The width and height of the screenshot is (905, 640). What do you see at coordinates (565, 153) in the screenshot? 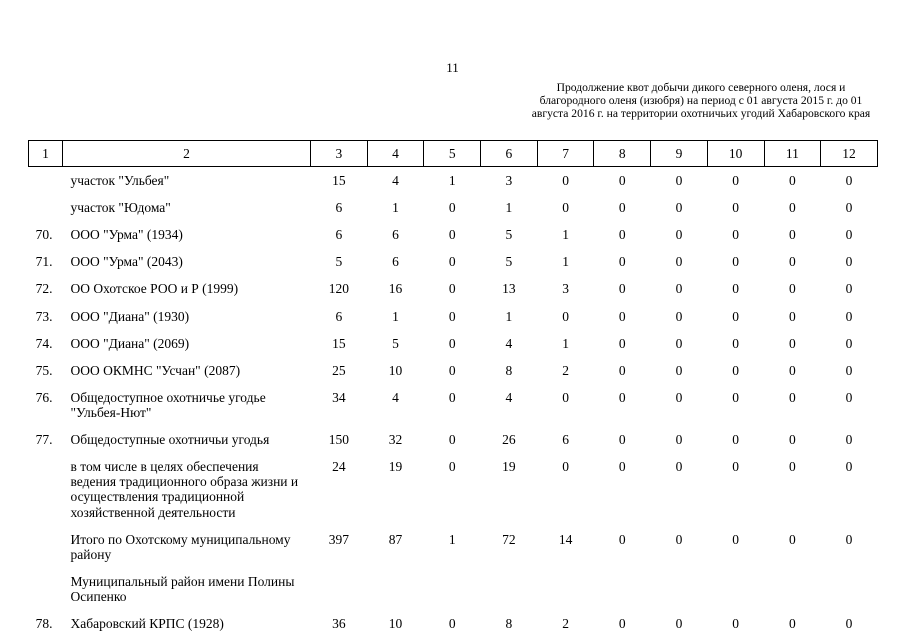
I see `column-header: 7` at bounding box center [565, 153].